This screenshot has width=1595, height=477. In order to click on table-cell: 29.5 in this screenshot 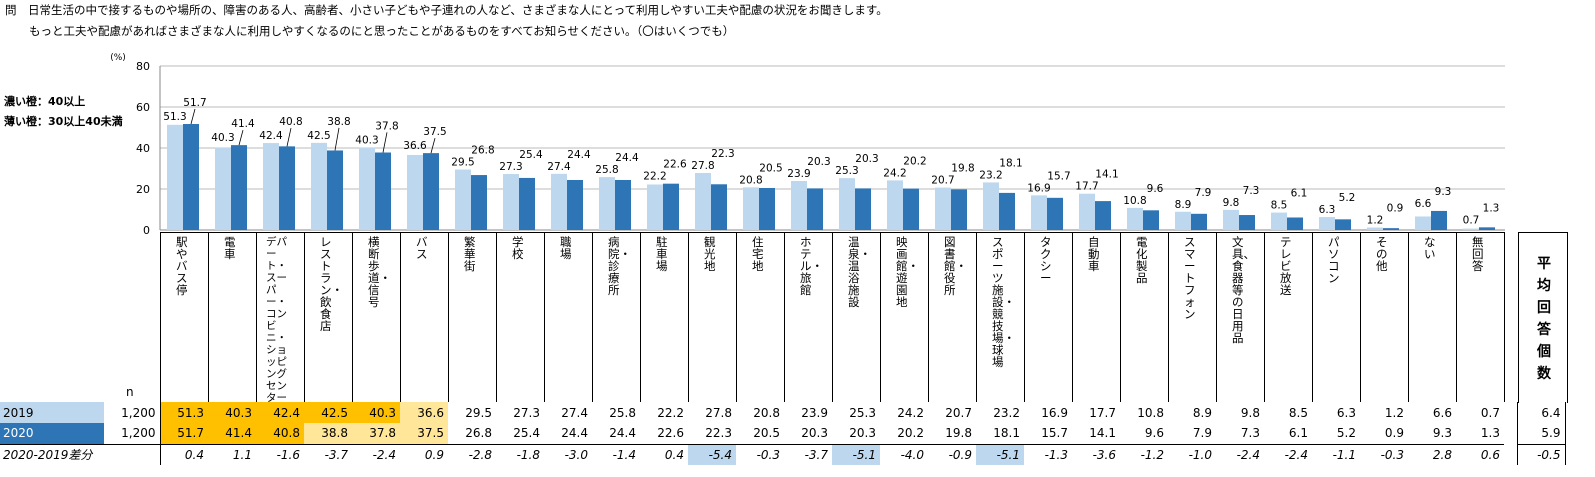, I will do `click(478, 412)`.